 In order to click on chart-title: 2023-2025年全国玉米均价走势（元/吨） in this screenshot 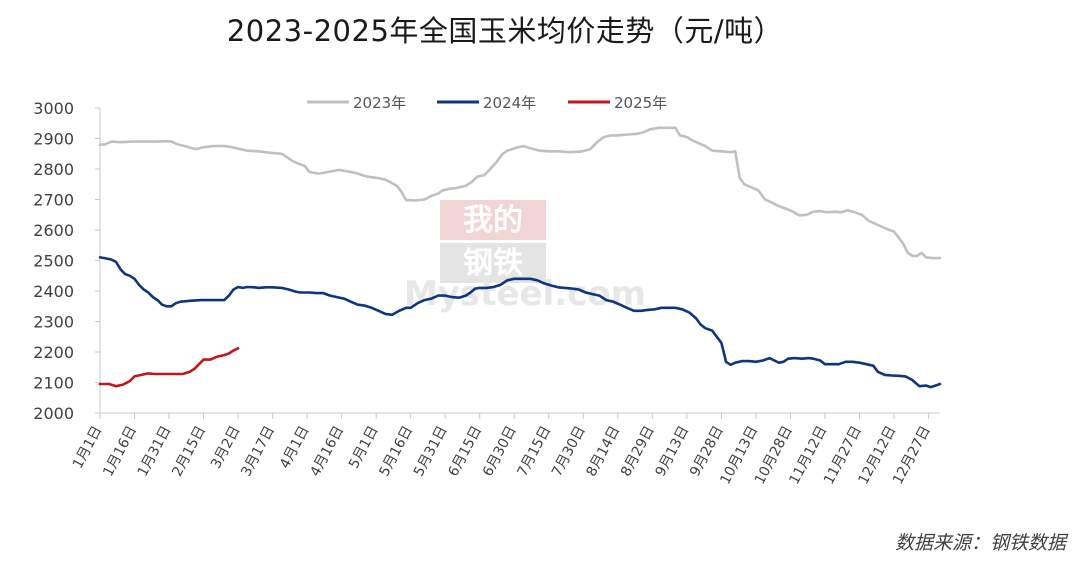, I will do `click(505, 31)`.